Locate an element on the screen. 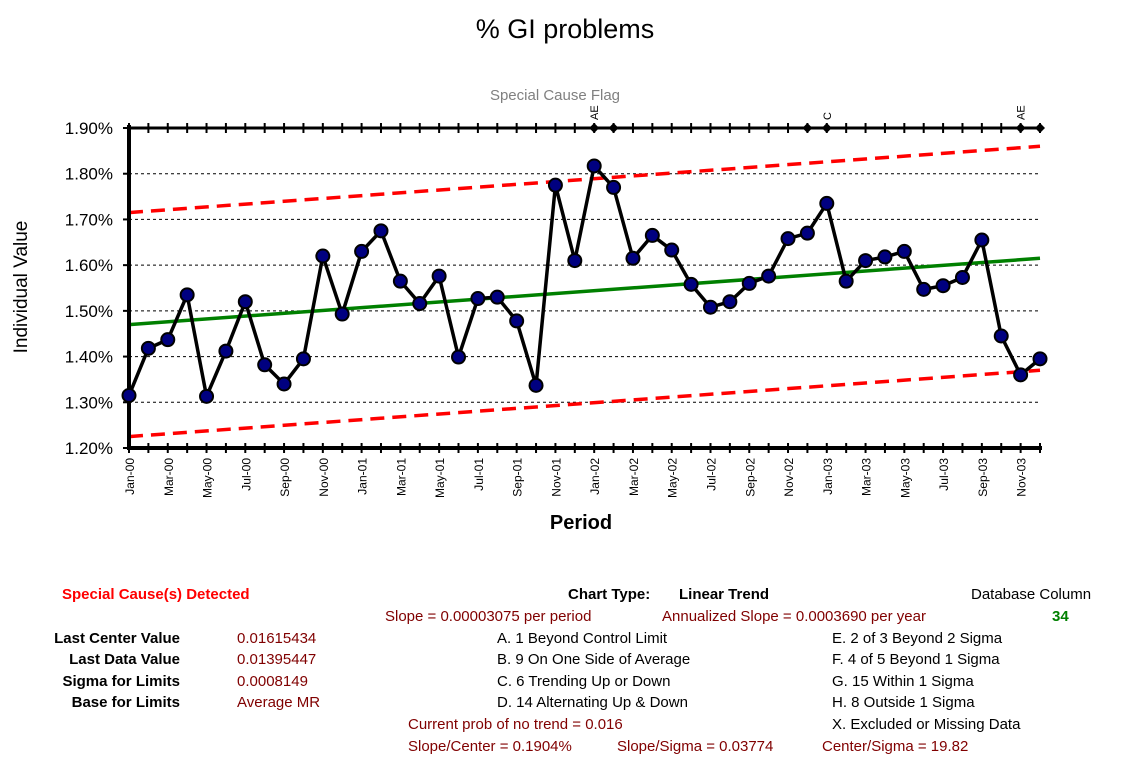  last-center-value: 0.01615434 is located at coordinates (277, 638).